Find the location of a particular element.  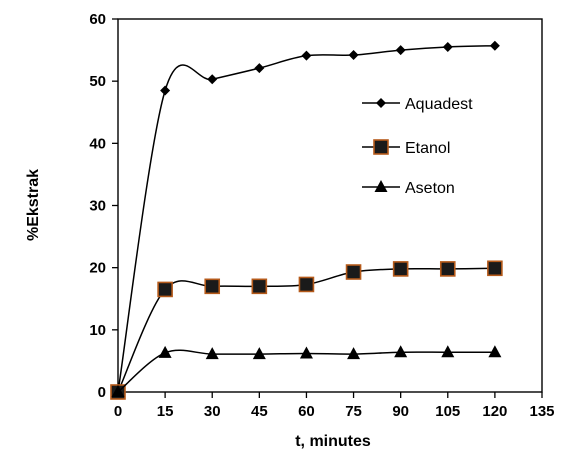

legend-item-aseton: Aseton is located at coordinates (408, 188).